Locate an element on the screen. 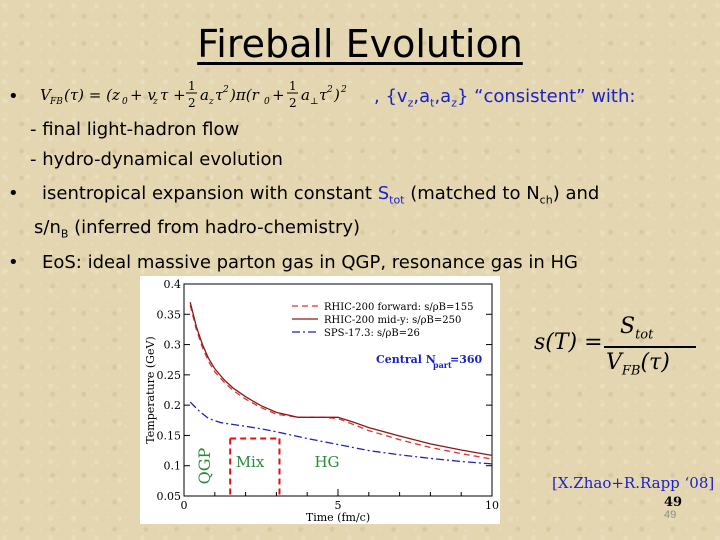 The height and width of the screenshot is (540, 720). entropy-equation-lhs: s(T) = is located at coordinates (568, 342).